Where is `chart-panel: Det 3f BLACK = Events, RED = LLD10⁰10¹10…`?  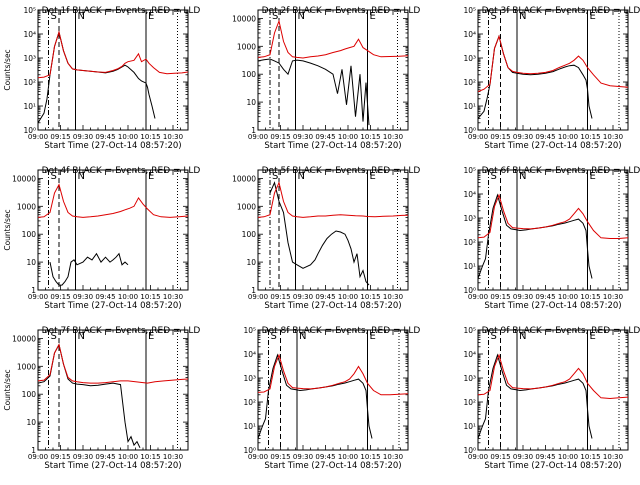
chart-panel: Det 3f BLACK = Events, RED = LLD10⁰10¹10… is located at coordinates (551, 78).